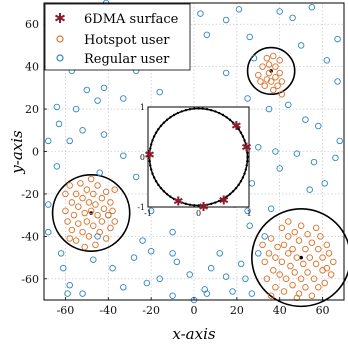 The width and height of the screenshot is (348, 349). I want to click on legend: 6DMA surface Hotspot user Regular user, so click(117, 37).